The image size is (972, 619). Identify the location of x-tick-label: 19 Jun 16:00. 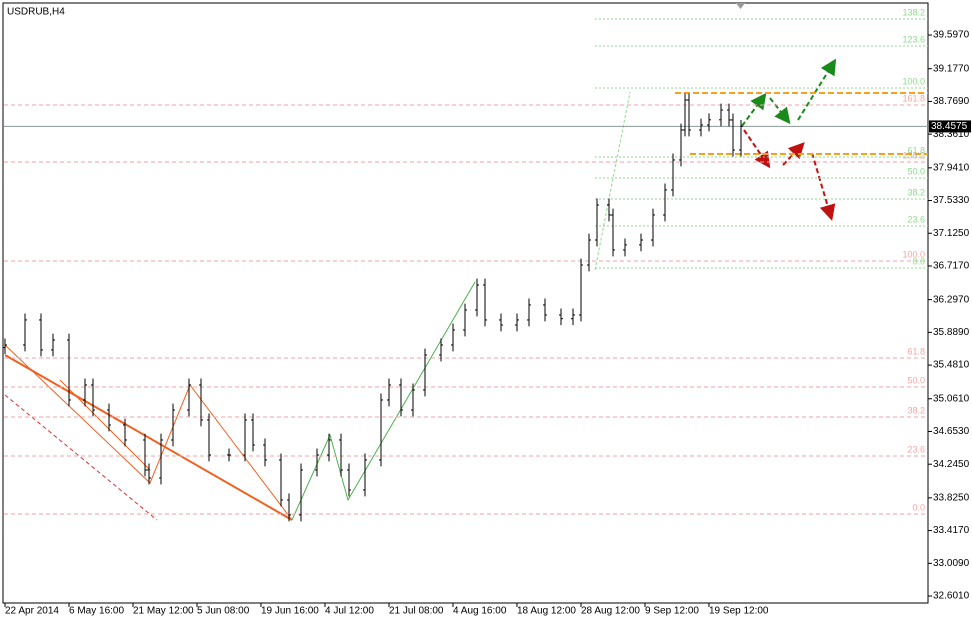
(290, 611).